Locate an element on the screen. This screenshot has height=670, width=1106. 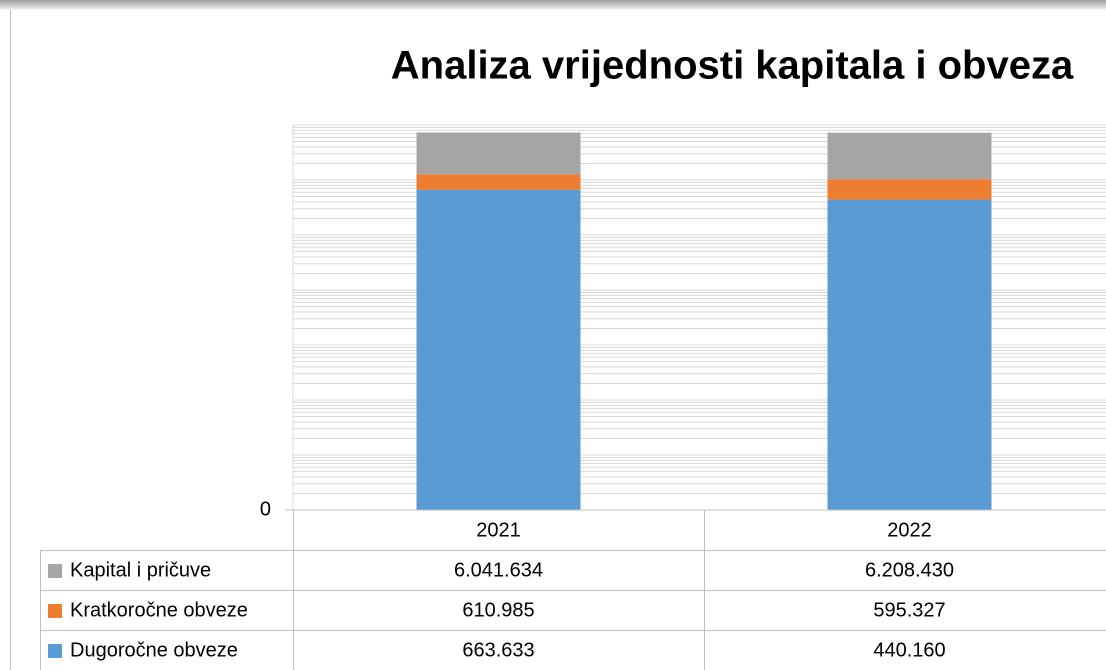
table-value: 610.985 is located at coordinates (498, 610).